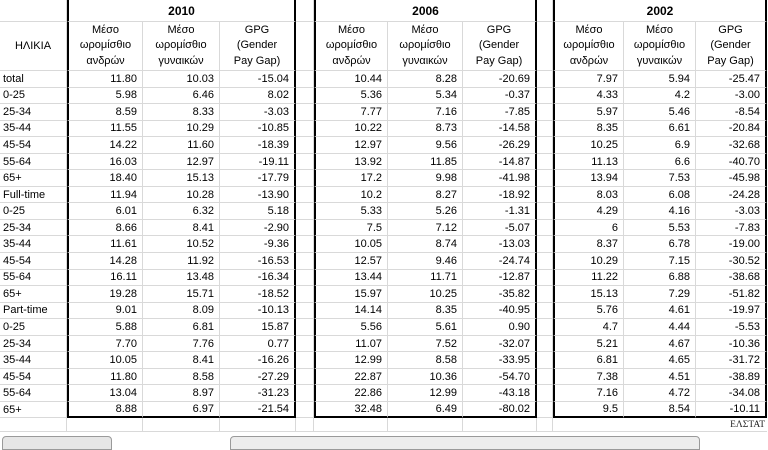 The width and height of the screenshot is (768, 450). Describe the element at coordinates (660, 294) in the screenshot. I see `value-cell: 7.29` at that location.